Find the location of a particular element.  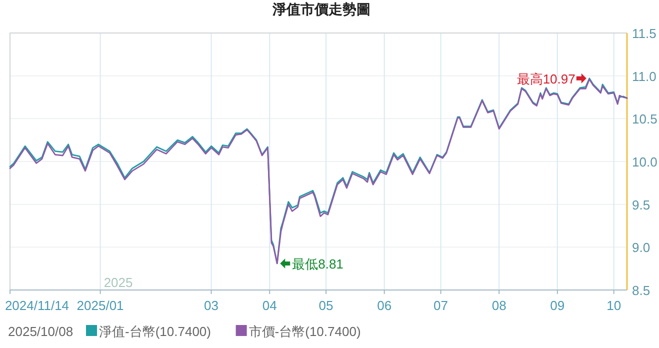

x-tick-label: 09 is located at coordinates (557, 305).